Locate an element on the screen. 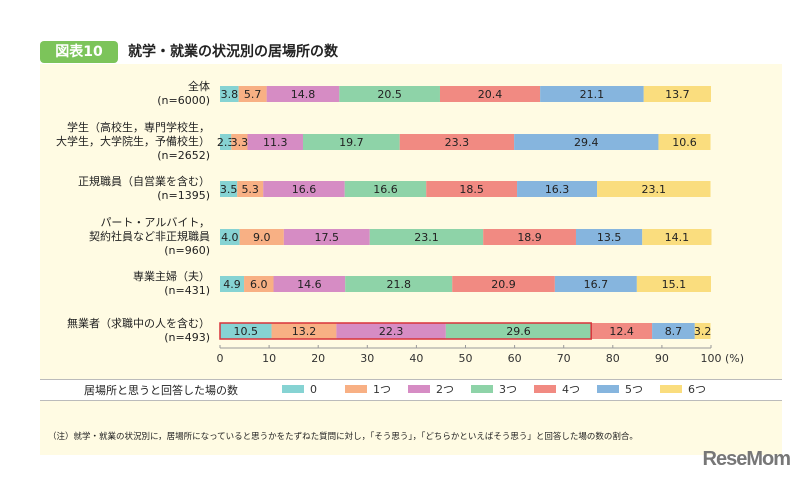  row-label-line: (n=960) is located at coordinates (187, 250).